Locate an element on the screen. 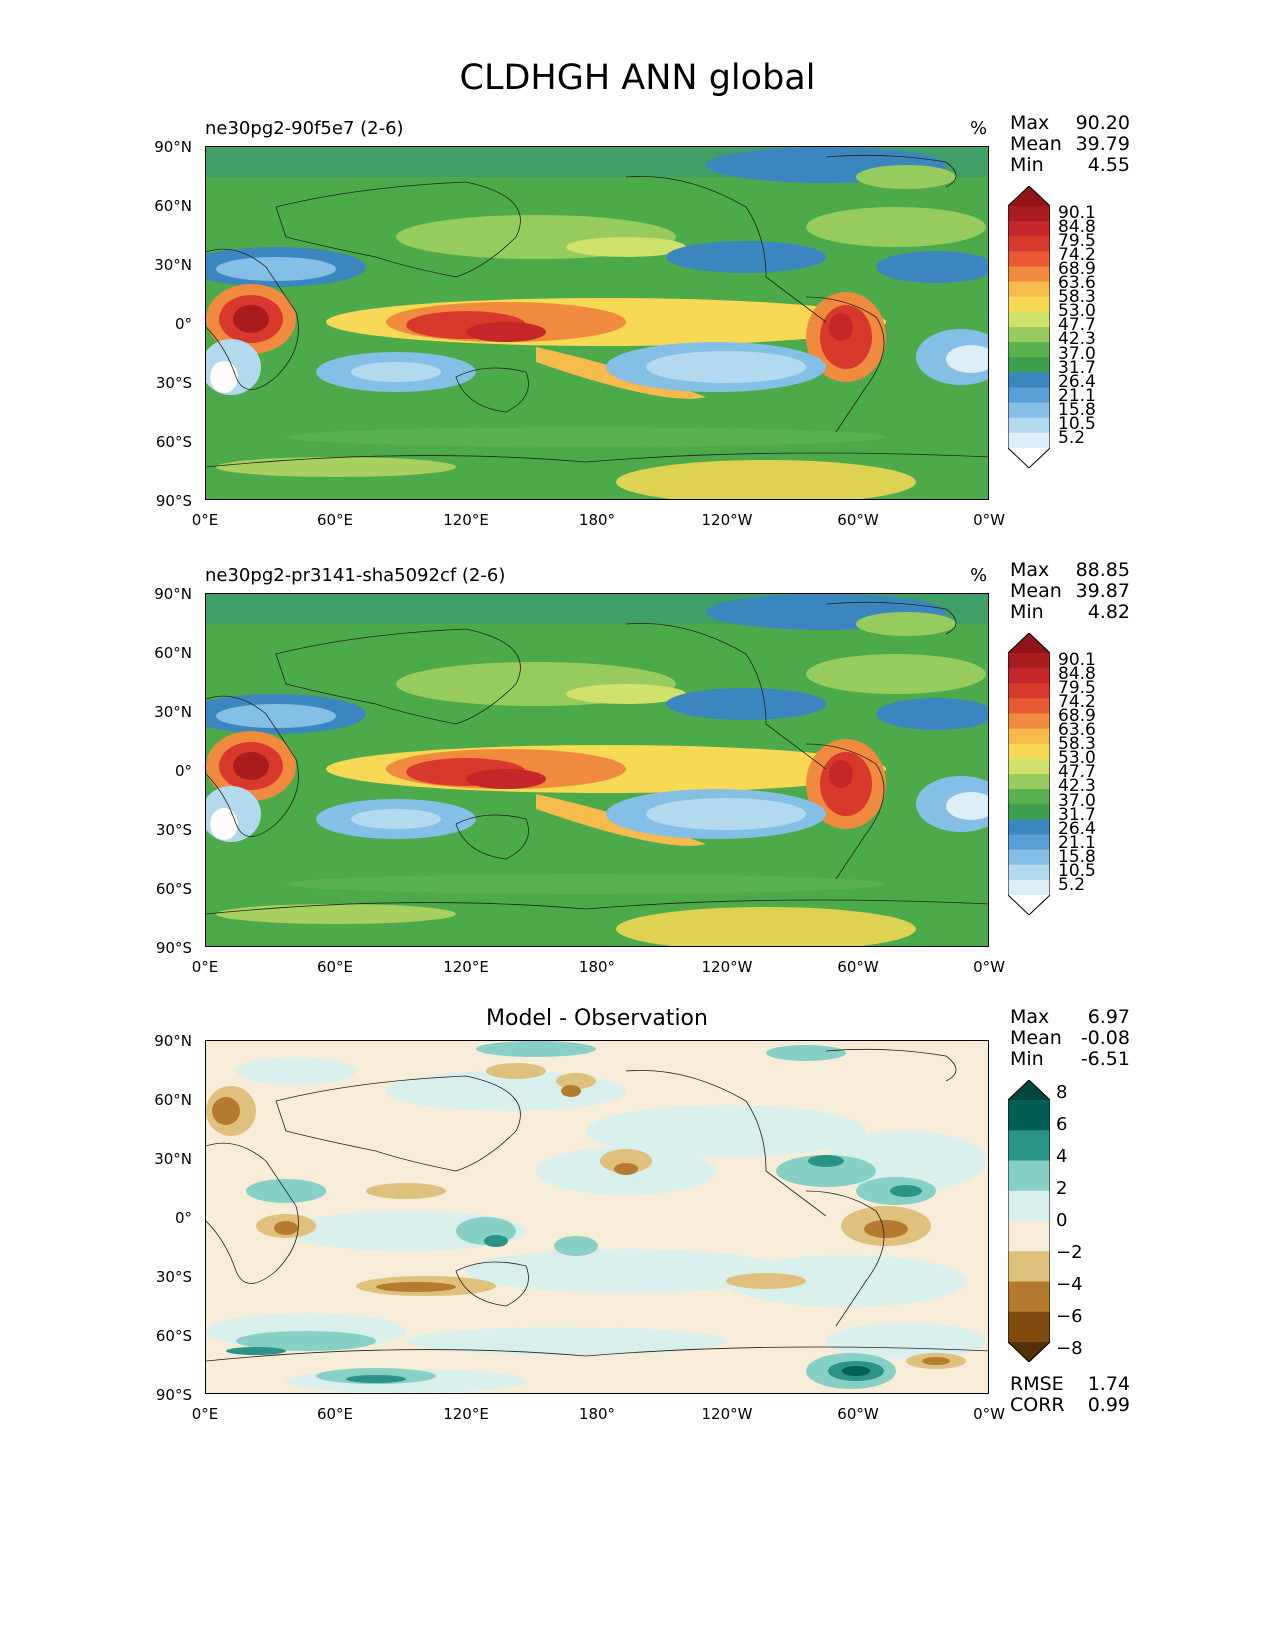  panel-2-lat-tick: 30°S is located at coordinates (173, 830).